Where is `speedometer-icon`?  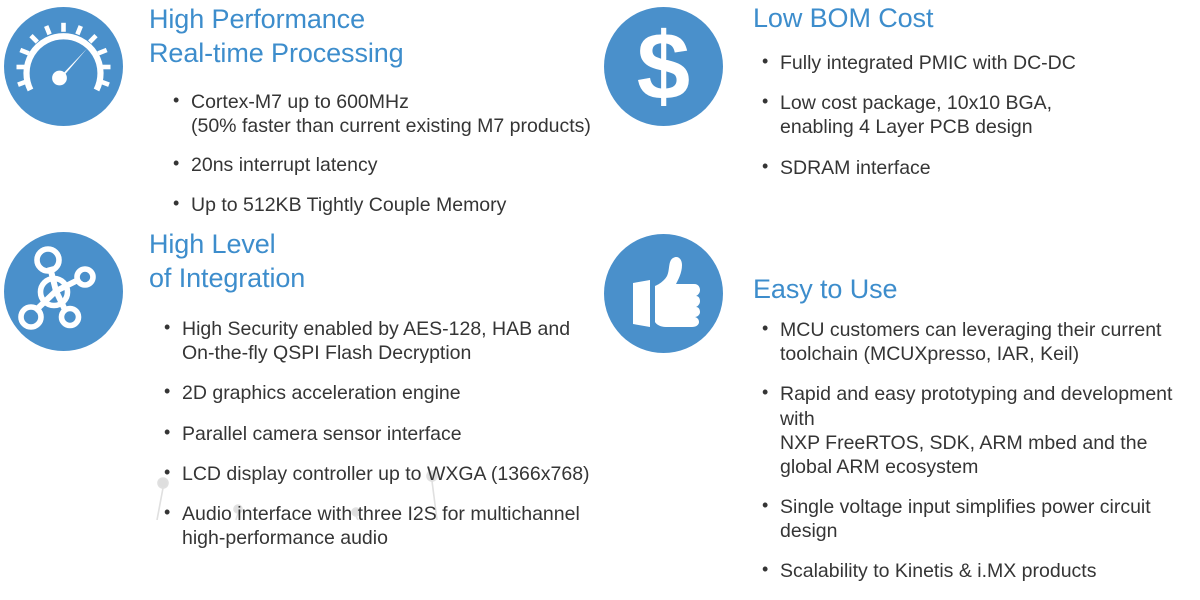 speedometer-icon is located at coordinates (63, 66).